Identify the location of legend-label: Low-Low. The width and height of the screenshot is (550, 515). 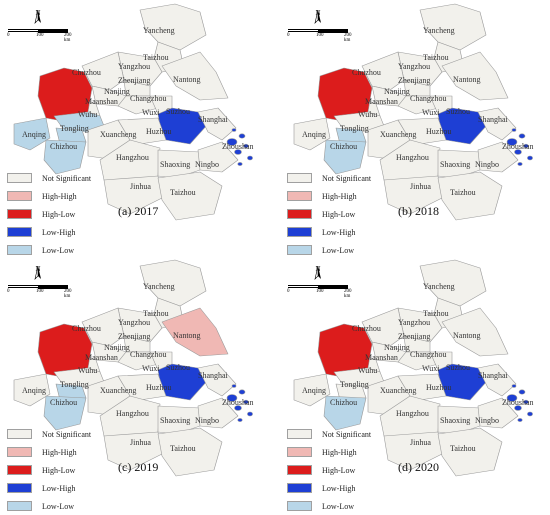
(58, 506).